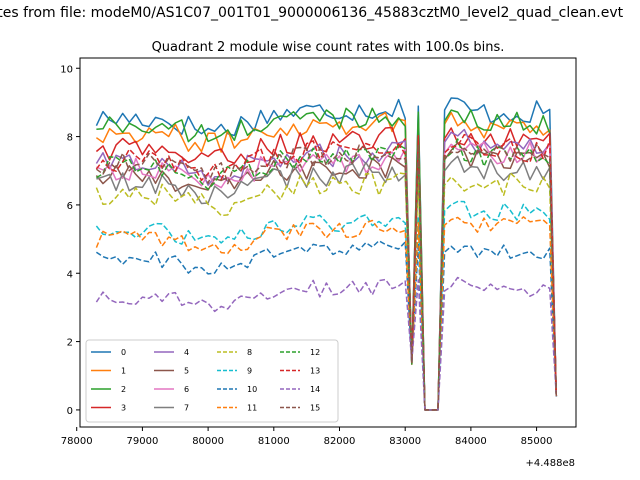 The image size is (640, 480). I want to click on y-tick-label: 10, so click(66, 69).